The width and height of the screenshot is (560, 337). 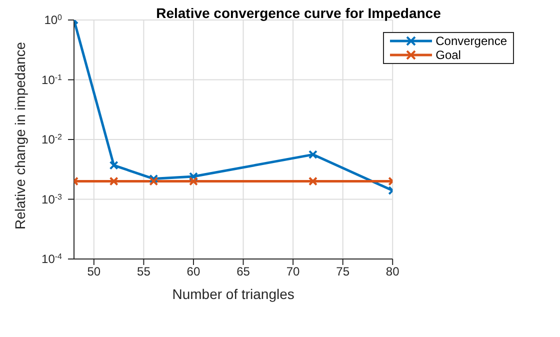 What do you see at coordinates (52, 139) in the screenshot?
I see `y-tick-label: 10$^{-2}$` at bounding box center [52, 139].